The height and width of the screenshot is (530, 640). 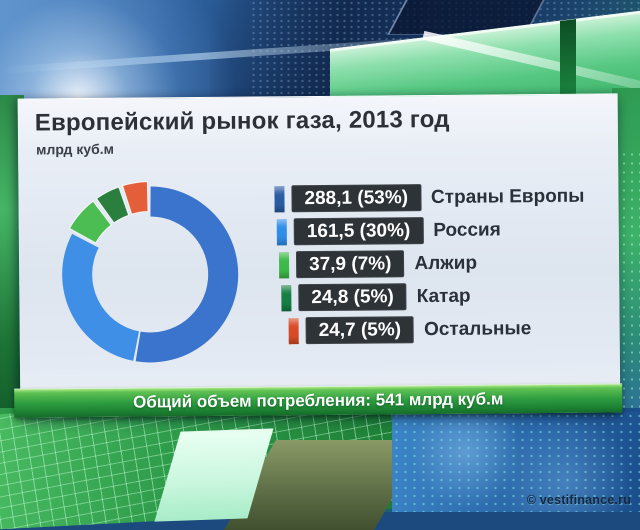 What do you see at coordinates (516, 462) in the screenshot?
I see `background-ocean-dots` at bounding box center [516, 462].